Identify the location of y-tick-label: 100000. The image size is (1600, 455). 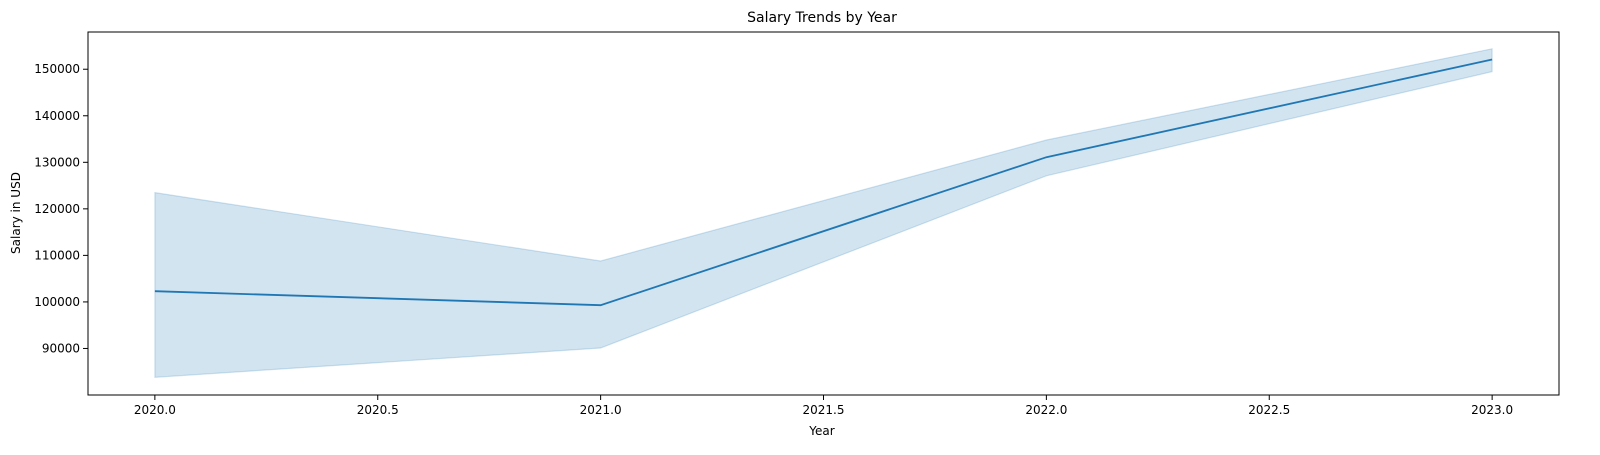
(57, 302).